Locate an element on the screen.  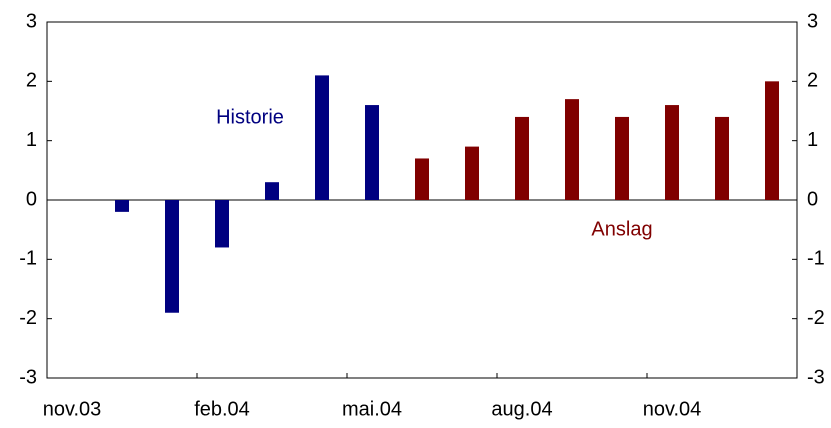
y2-tick-label: 2 is located at coordinates (812, 81).